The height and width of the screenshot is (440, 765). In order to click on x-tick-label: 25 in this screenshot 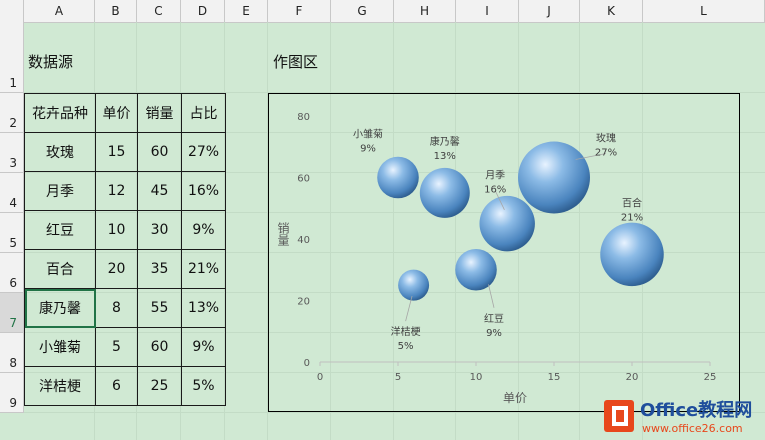, I will do `click(710, 377)`.